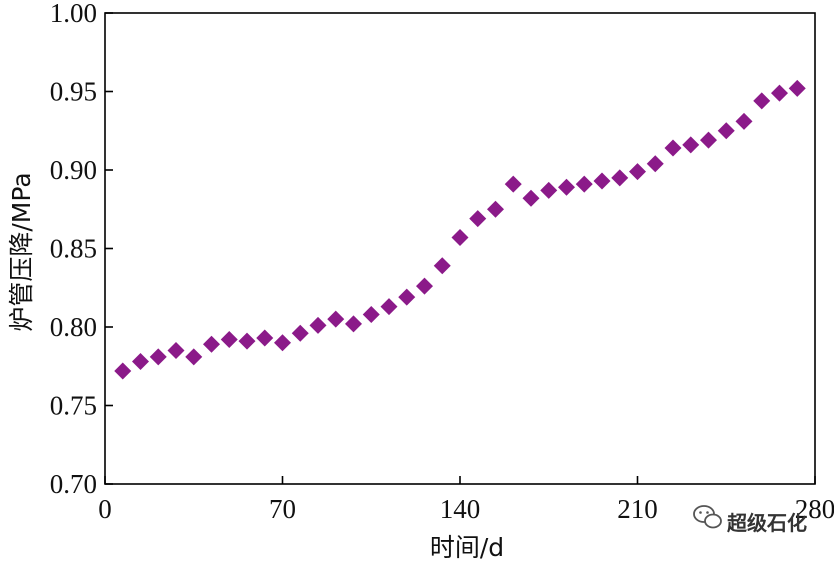 This screenshot has height=563, width=834. Describe the element at coordinates (73, 92) in the screenshot. I see `y-tick-label: 0.95` at that location.